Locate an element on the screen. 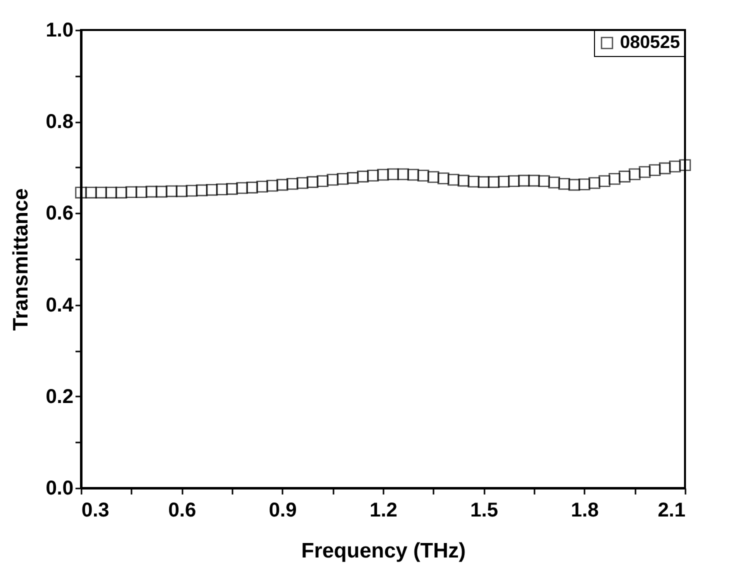 This screenshot has height=575, width=756. x-tick-label: 1.8 is located at coordinates (584, 511).